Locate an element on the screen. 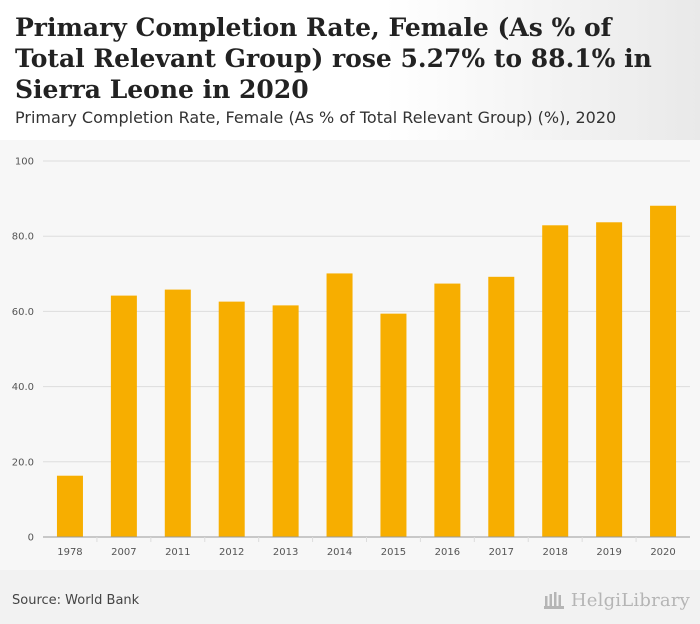  x-tick-label: 2016 is located at coordinates (447, 552).